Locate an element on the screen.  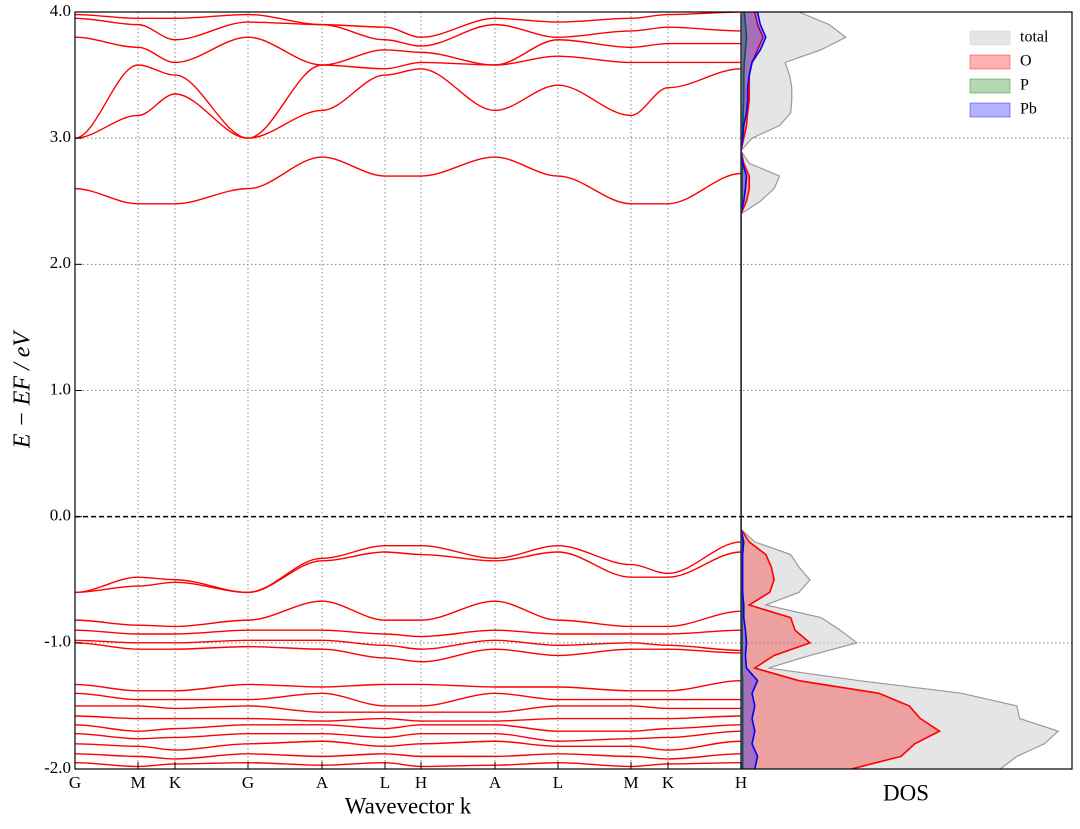
legend-label: O is located at coordinates (1026, 61).